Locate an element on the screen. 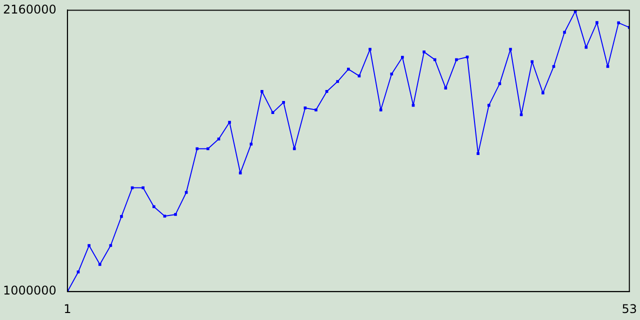  y-tick-label: 2160000 is located at coordinates (29, 9).